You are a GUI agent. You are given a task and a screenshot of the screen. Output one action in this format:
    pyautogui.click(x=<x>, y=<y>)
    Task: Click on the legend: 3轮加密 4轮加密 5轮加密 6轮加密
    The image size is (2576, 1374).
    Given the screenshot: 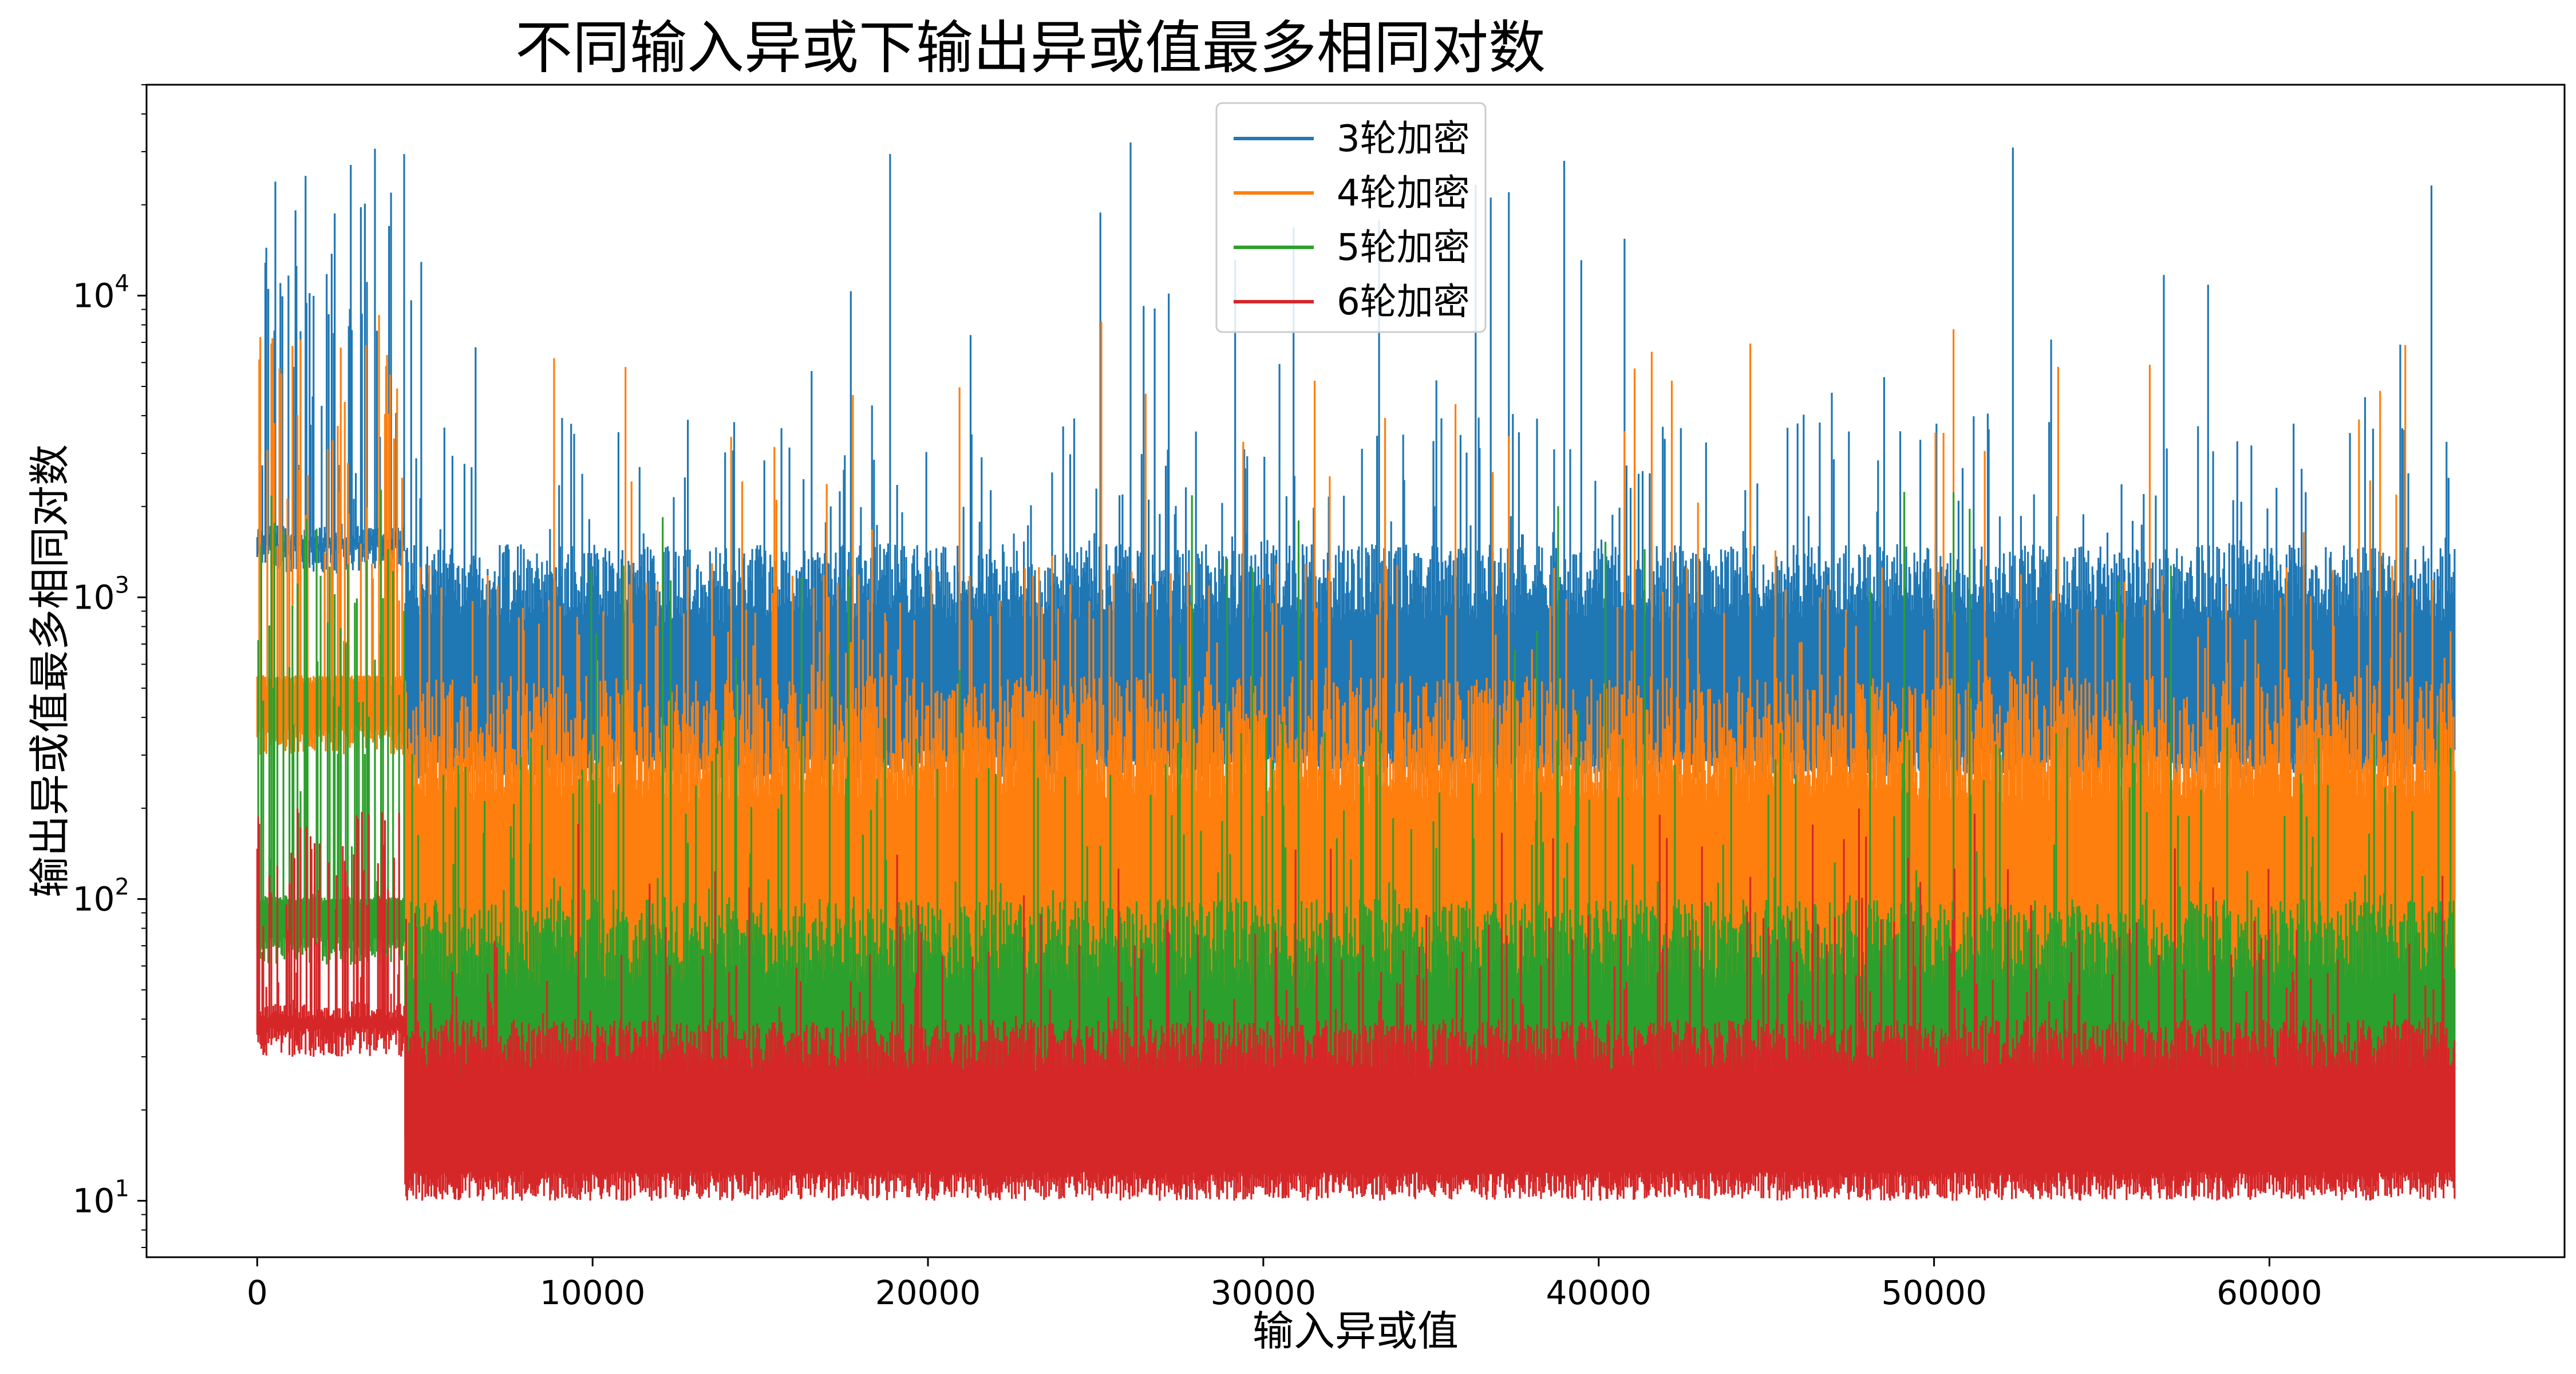 What is the action you would take?
    pyautogui.click(x=1351, y=218)
    